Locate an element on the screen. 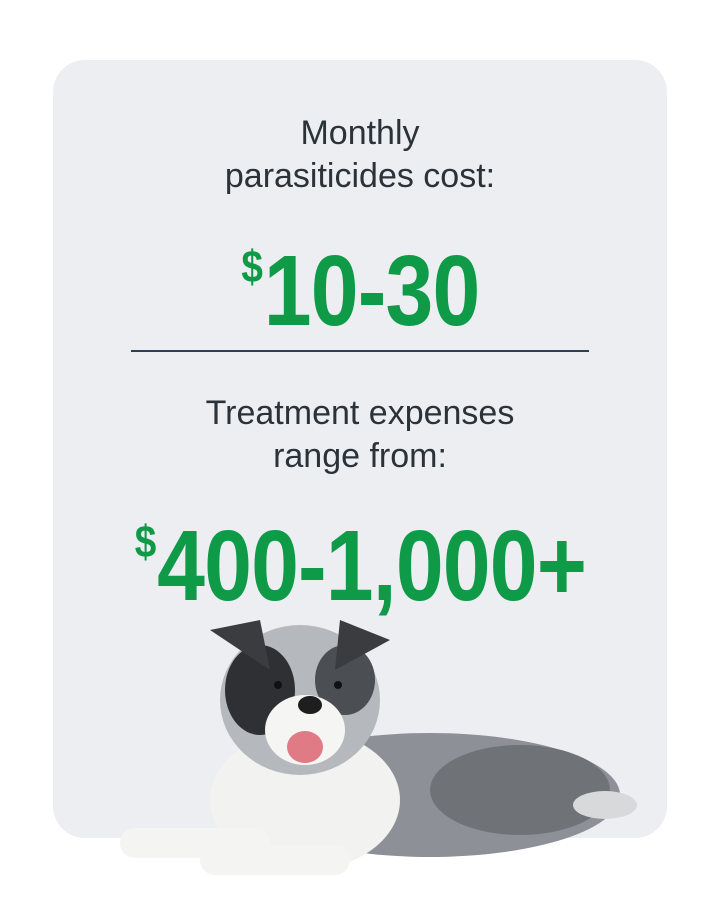  monthly-label-line1: Monthly is located at coordinates (360, 133).